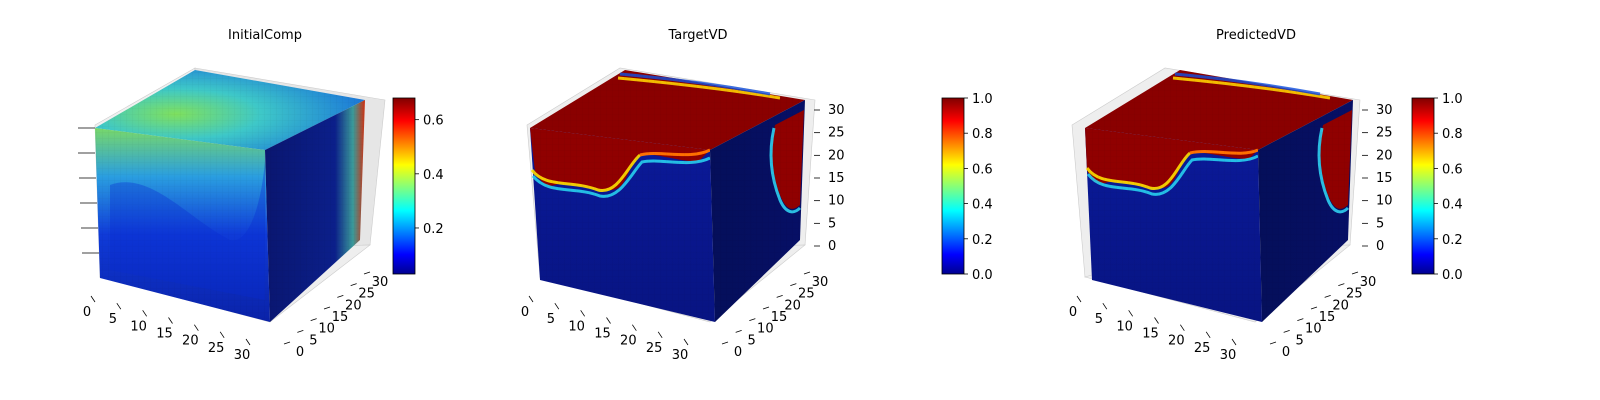  Describe the element at coordinates (836, 110) in the screenshot. I see `z-tick-label: 30` at that location.